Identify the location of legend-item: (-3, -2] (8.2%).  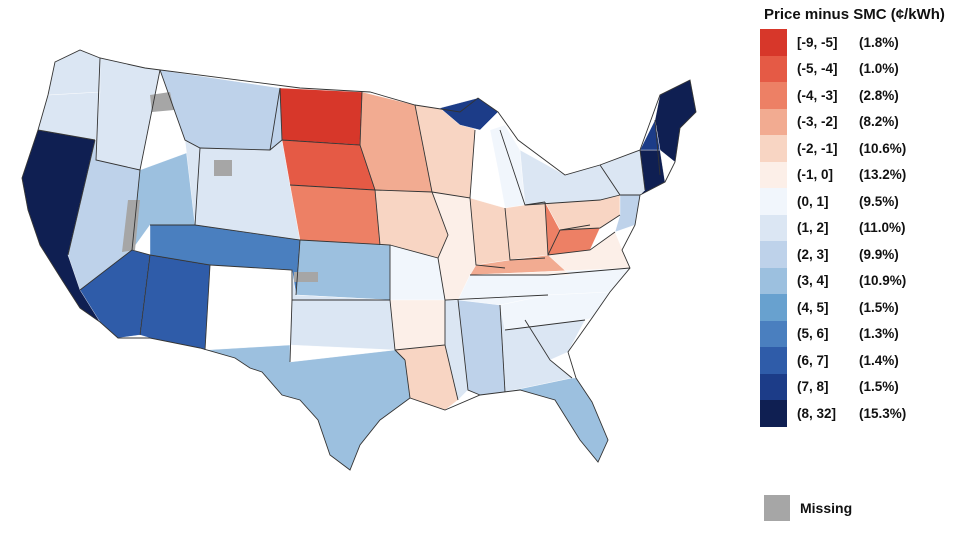
(867, 121).